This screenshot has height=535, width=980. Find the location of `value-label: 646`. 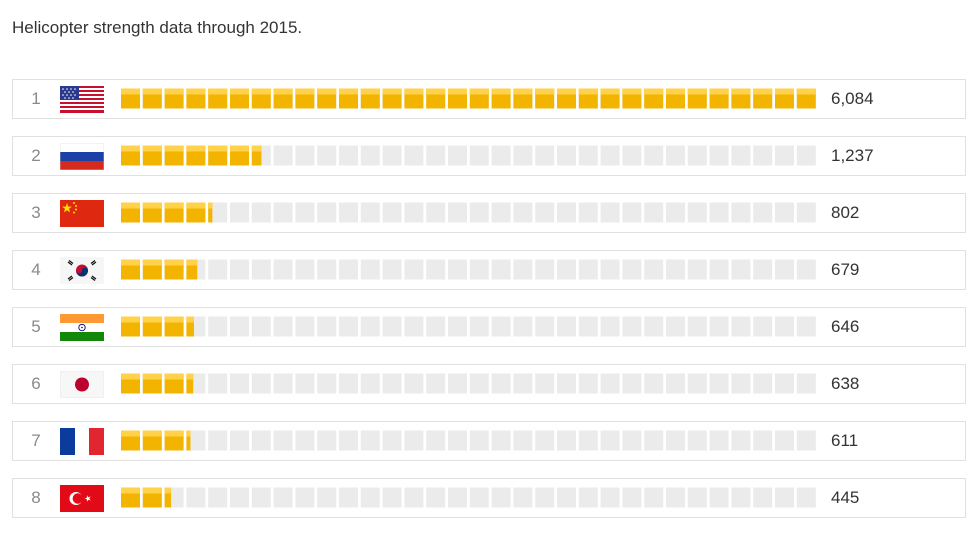

value-label: 646 is located at coordinates (845, 326).